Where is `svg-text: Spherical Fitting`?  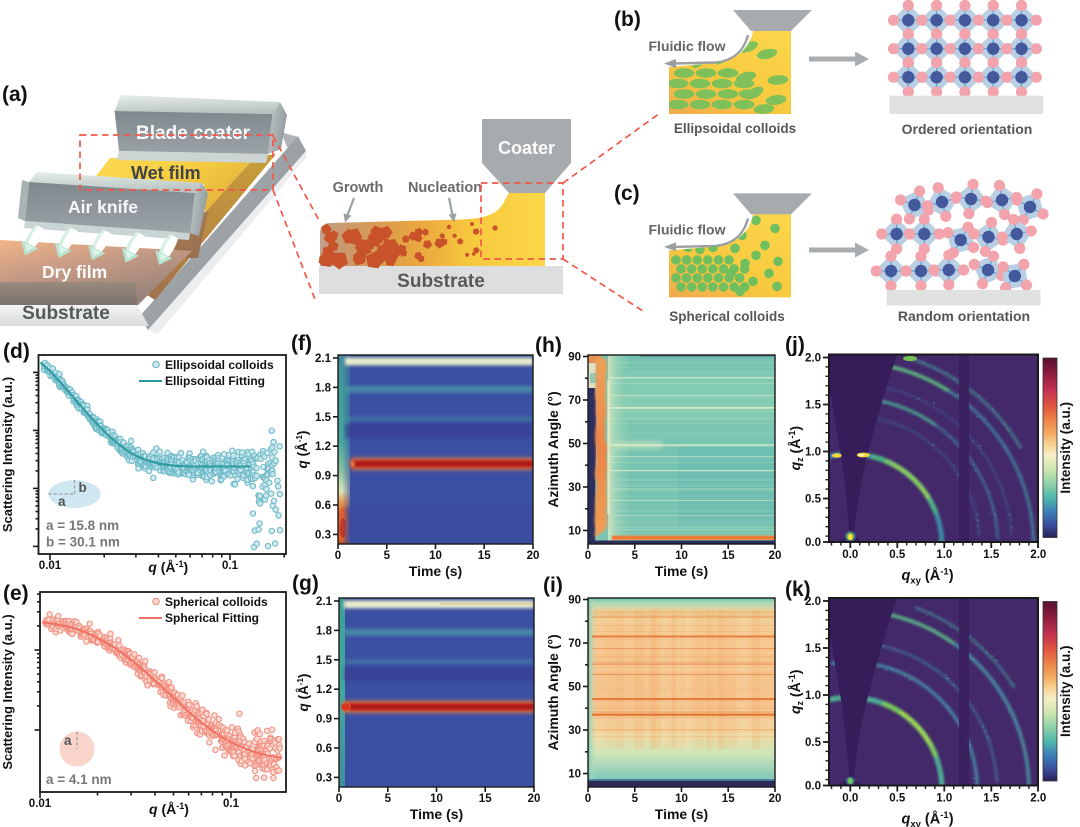
svg-text: Spherical Fitting is located at coordinates (212, 618).